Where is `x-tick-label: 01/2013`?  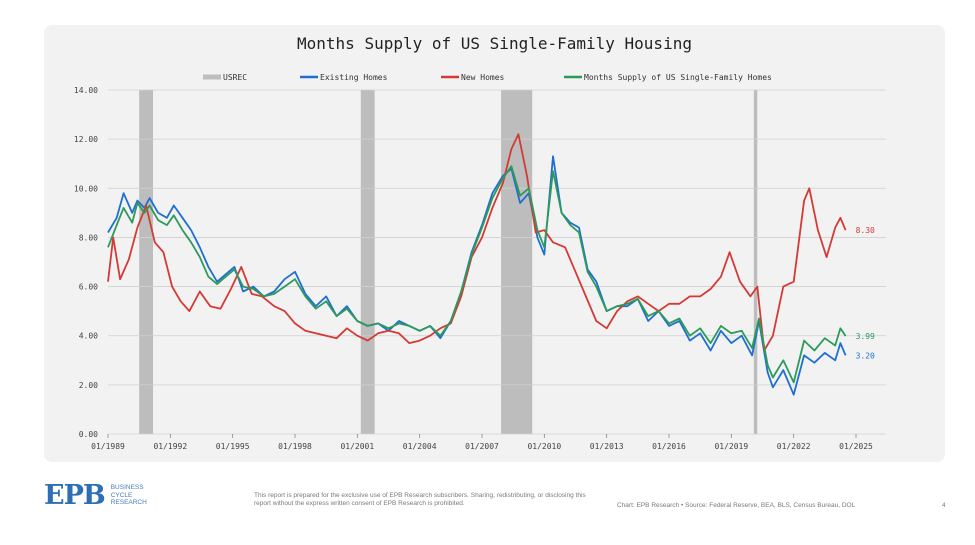 x-tick-label: 01/2013 is located at coordinates (607, 446).